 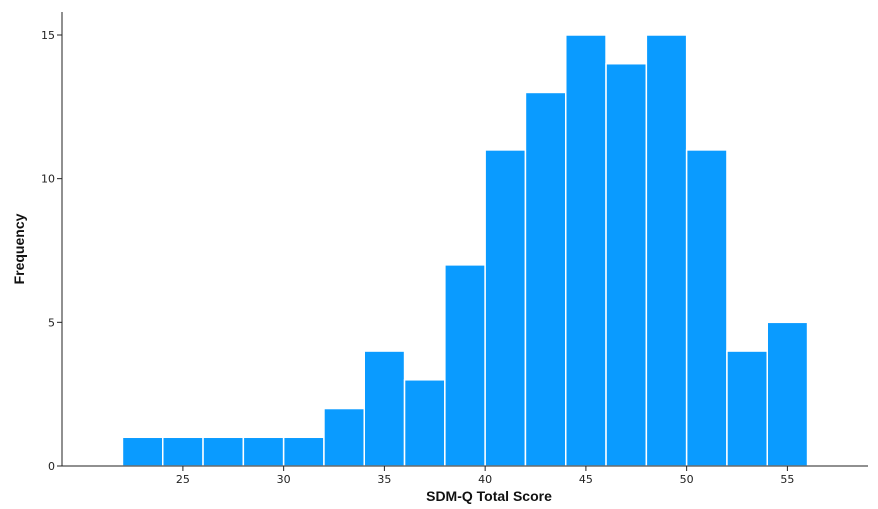 What do you see at coordinates (284, 479) in the screenshot?
I see `x-tick-label: 30` at bounding box center [284, 479].